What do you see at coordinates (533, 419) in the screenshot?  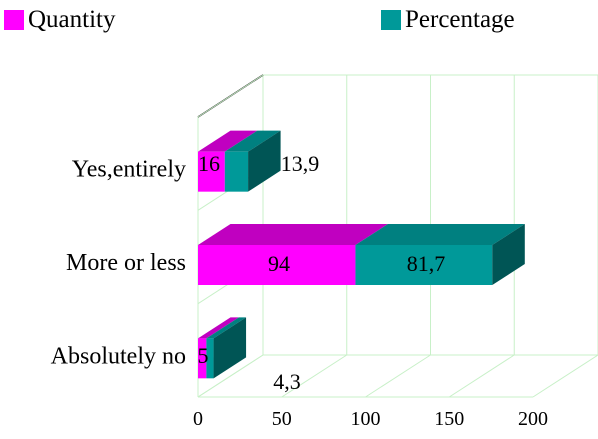 I see `x-tick-label: 200` at bounding box center [533, 419].